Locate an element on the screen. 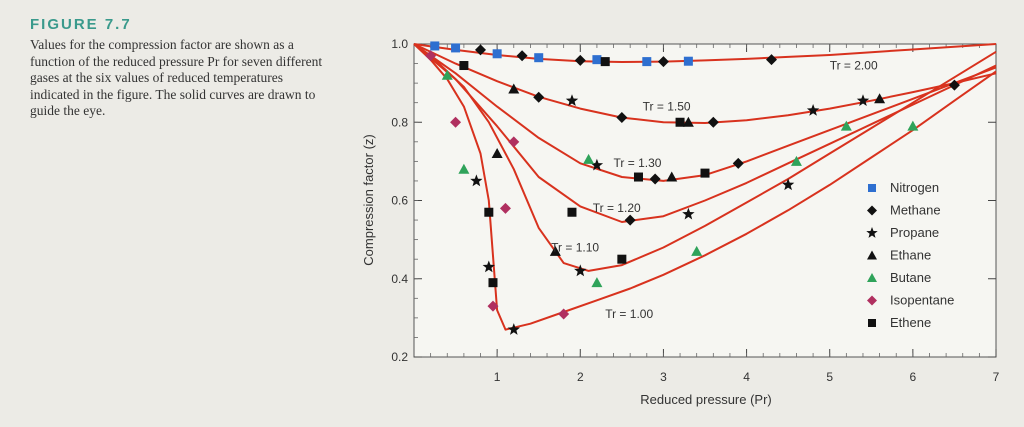 This screenshot has width=1024, height=427. legend-label-propane: Propane is located at coordinates (914, 232).